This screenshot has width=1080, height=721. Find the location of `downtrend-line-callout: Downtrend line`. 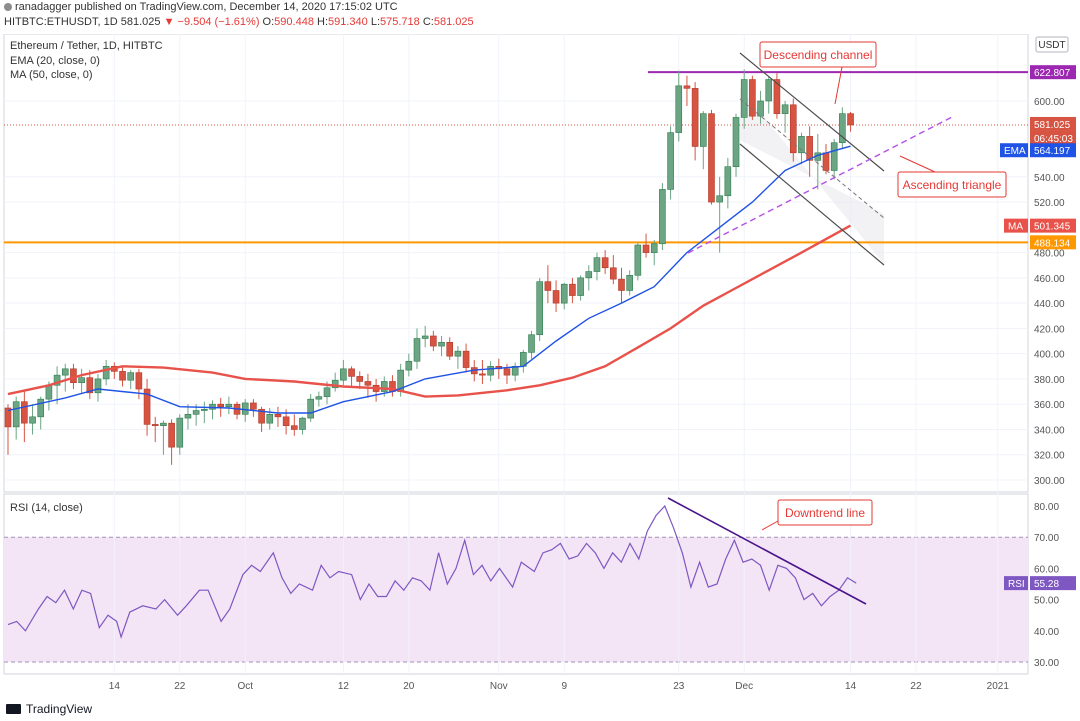

downtrend-line-callout: Downtrend line is located at coordinates (817, 515).